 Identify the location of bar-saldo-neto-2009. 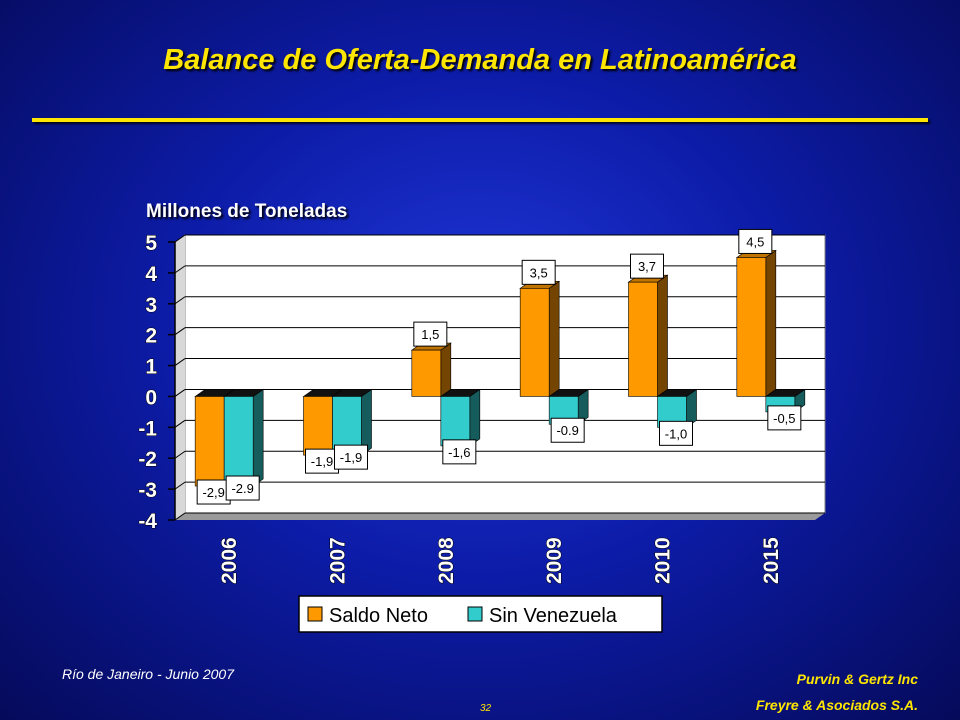
(540, 339).